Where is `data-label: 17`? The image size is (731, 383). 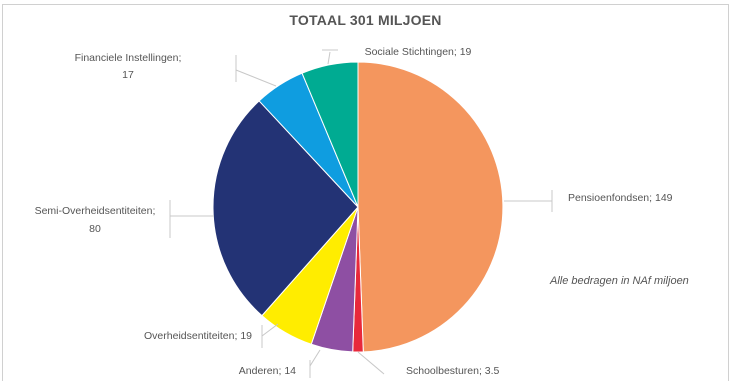 data-label: 17 is located at coordinates (128, 75).